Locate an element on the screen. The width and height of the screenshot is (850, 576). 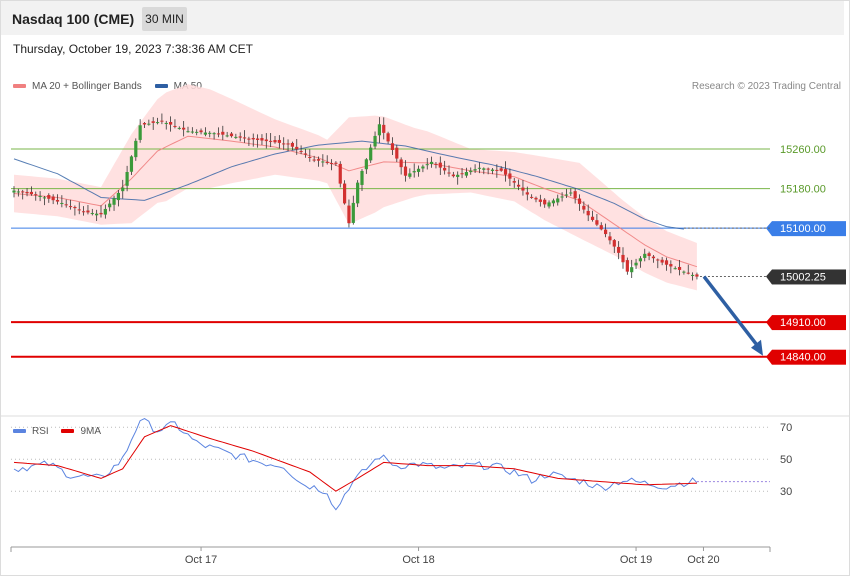
interval-button: 30 MIN is located at coordinates (164, 19).